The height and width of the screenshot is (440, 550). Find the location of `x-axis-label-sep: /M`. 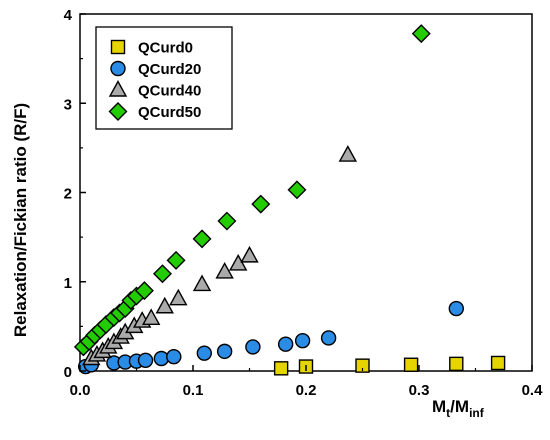

x-axis-label-sep: /M is located at coordinates (459, 406).